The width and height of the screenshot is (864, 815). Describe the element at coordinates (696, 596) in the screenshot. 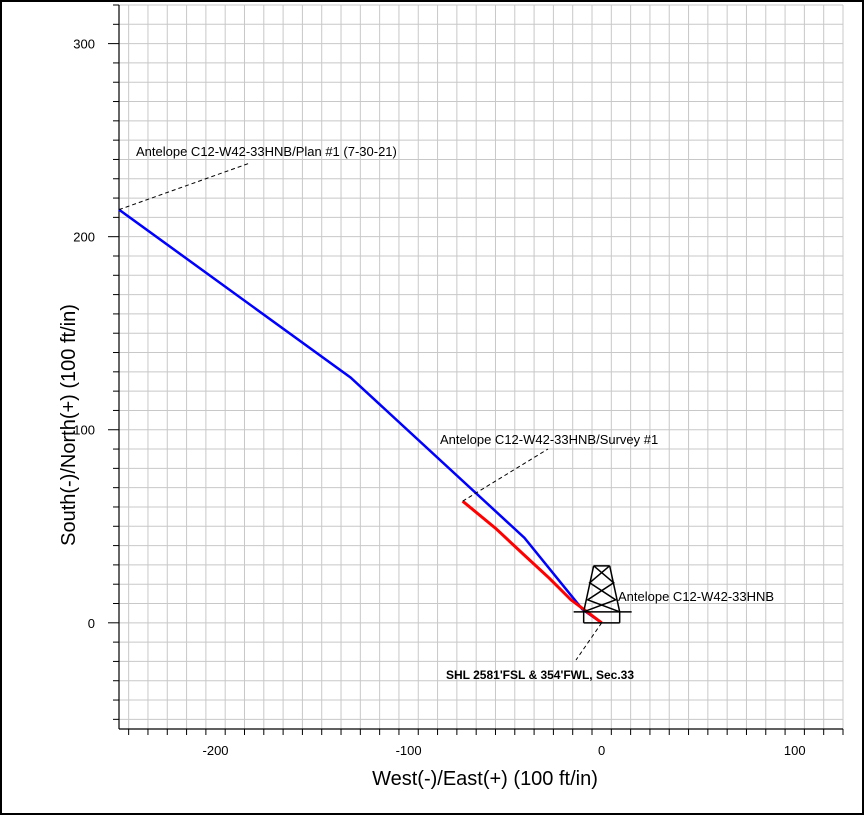

I see `well-annotation: Antelope C12-W42-33HNB` at that location.